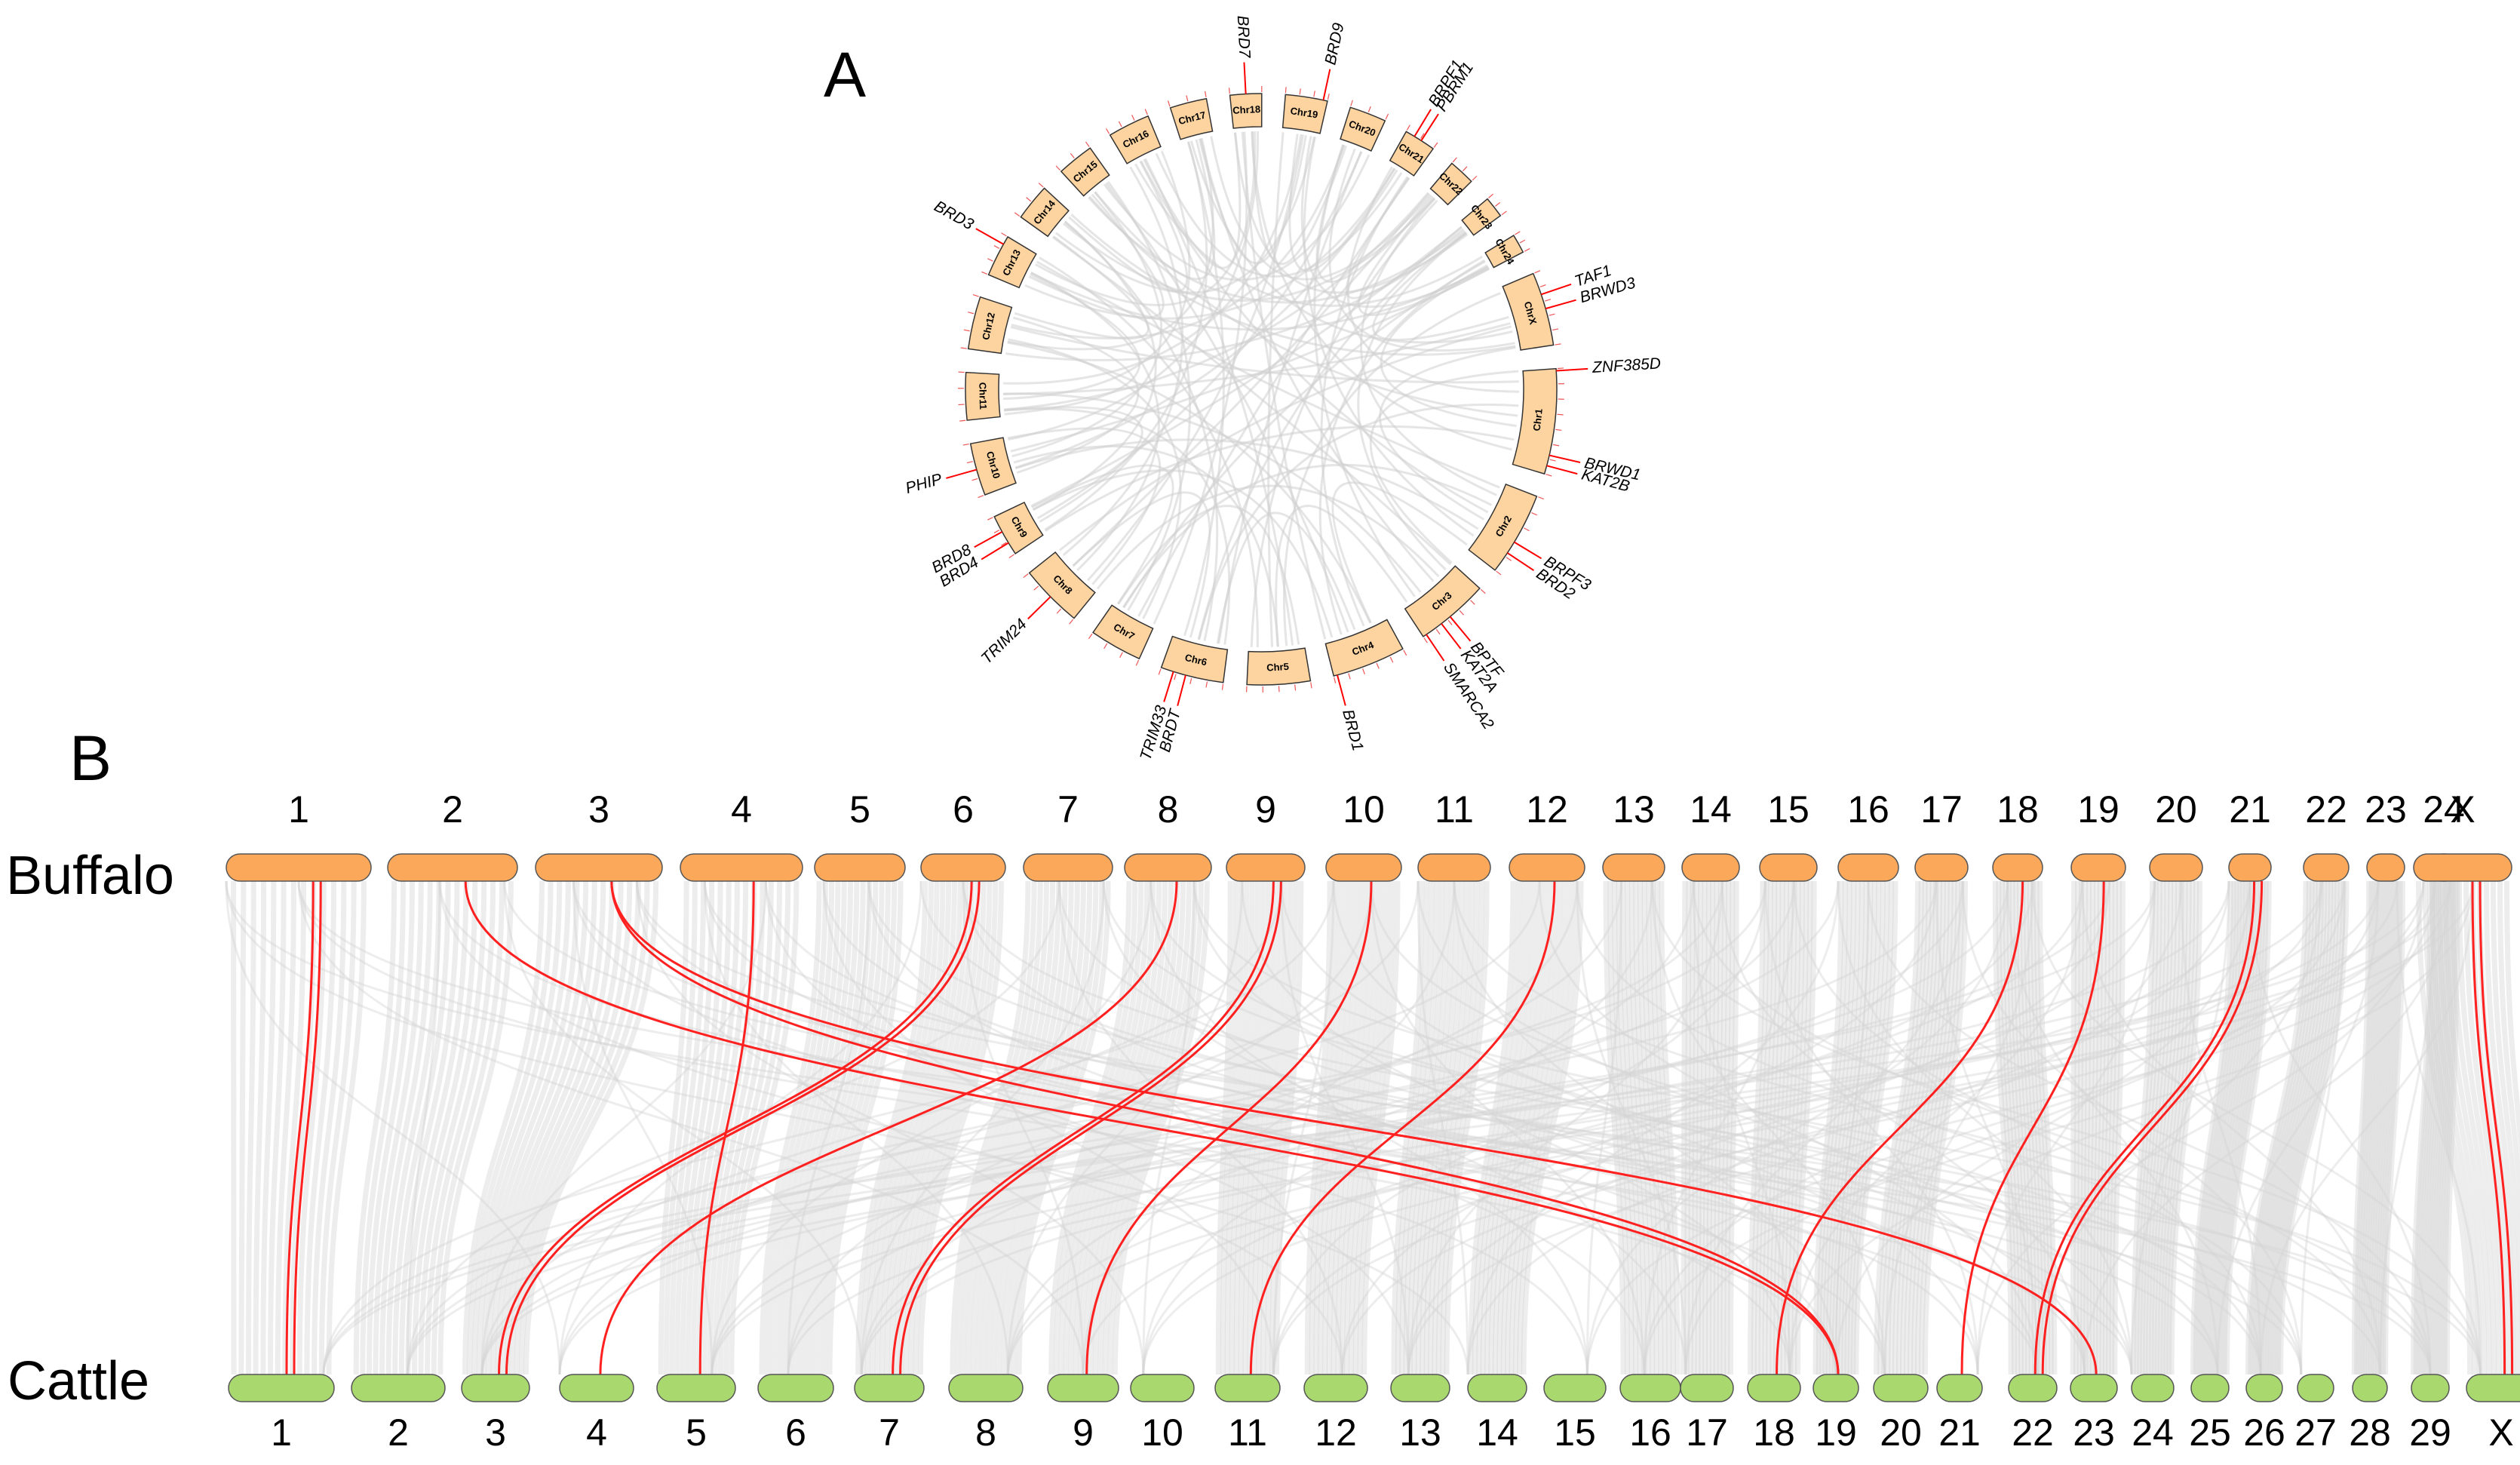 Image resolution: width=2520 pixels, height=1465 pixels. I want to click on cattle-chromosome-label: 3, so click(495, 1433).